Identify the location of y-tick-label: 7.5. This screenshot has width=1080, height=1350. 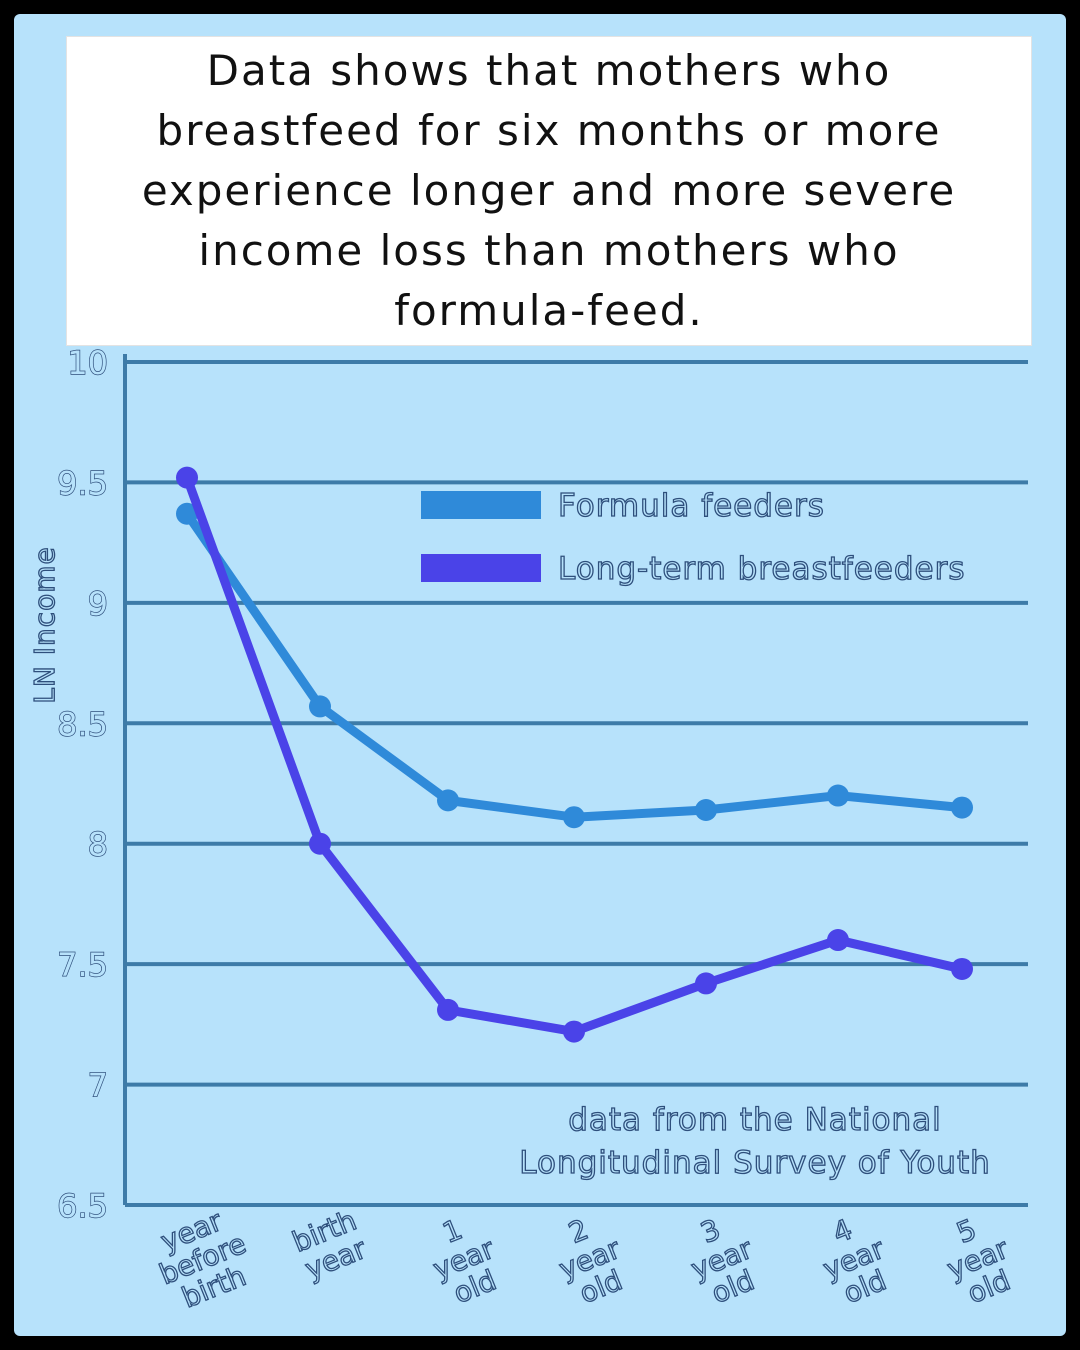
(82, 965).